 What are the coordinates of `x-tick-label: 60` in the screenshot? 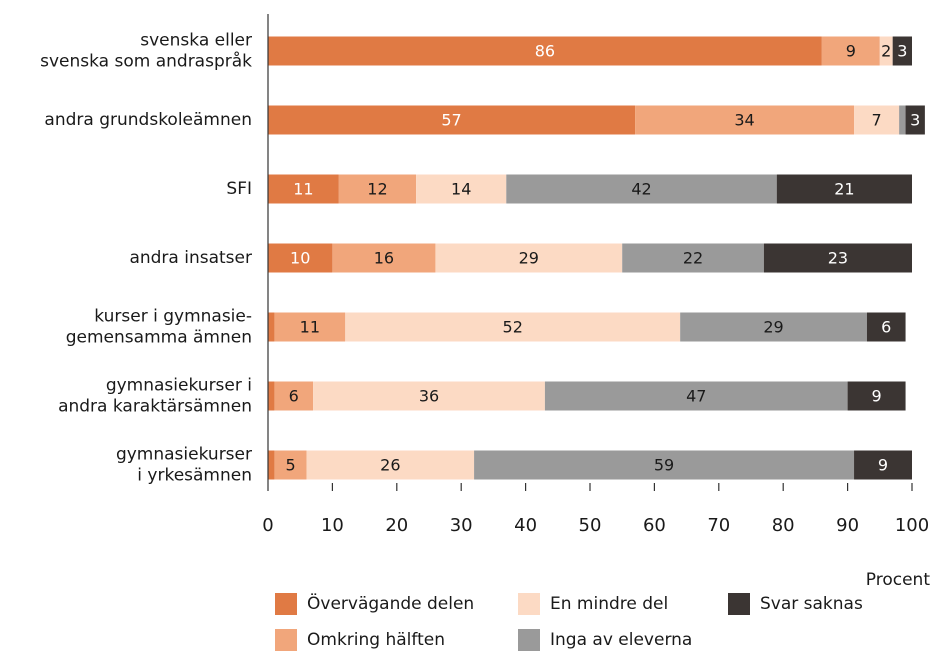 It's located at (654, 525).